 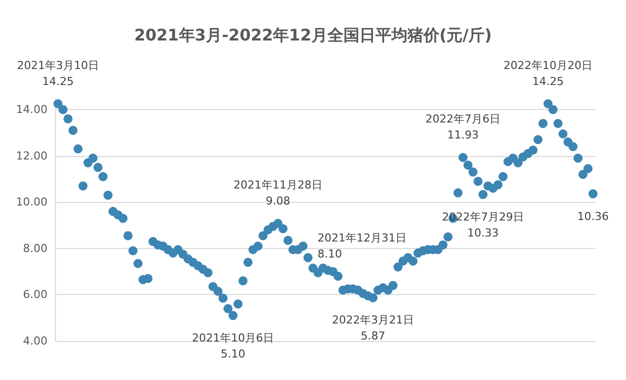 What do you see at coordinates (35, 341) in the screenshot?
I see `y-tick-label: 4.00` at bounding box center [35, 341].